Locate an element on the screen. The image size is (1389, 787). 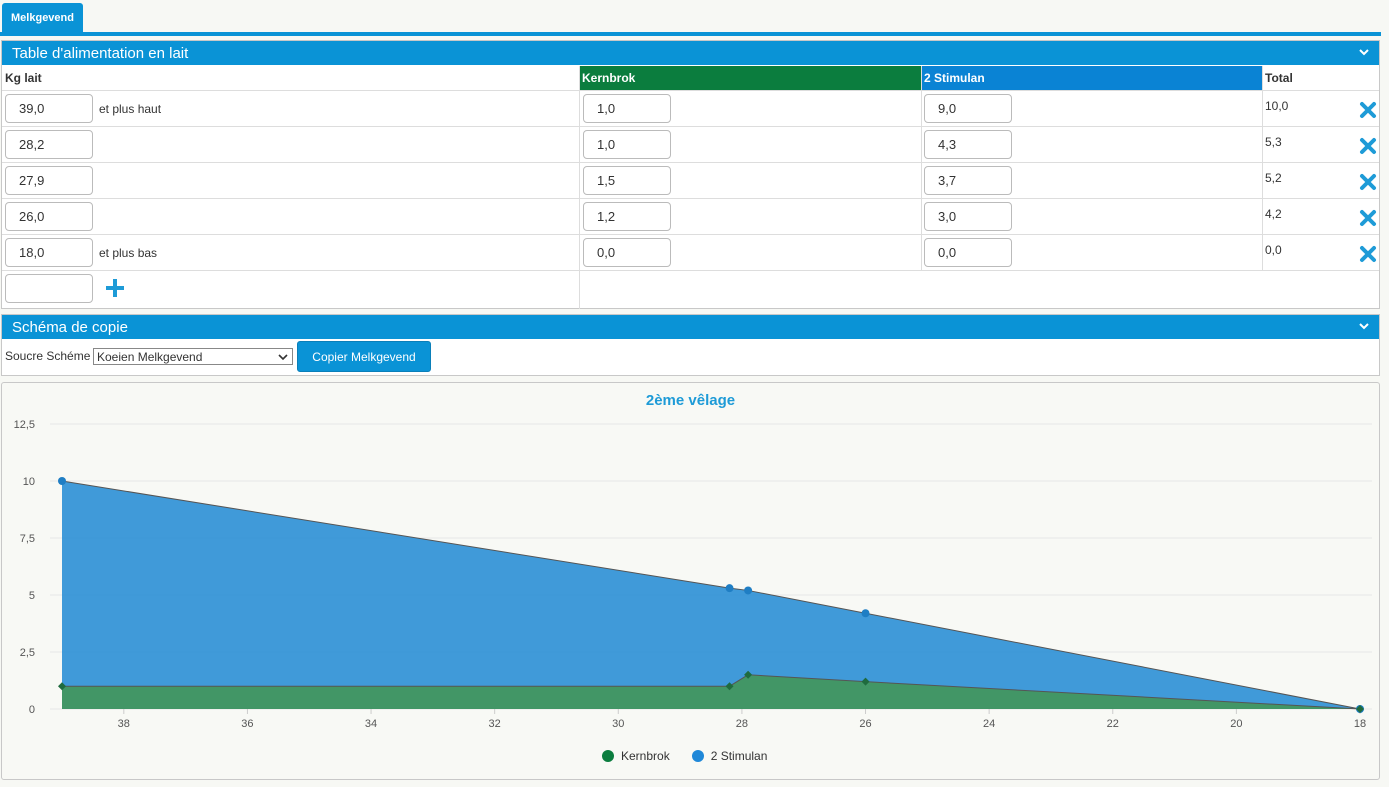
copy-button: Copier Melkgevend is located at coordinates (364, 356).